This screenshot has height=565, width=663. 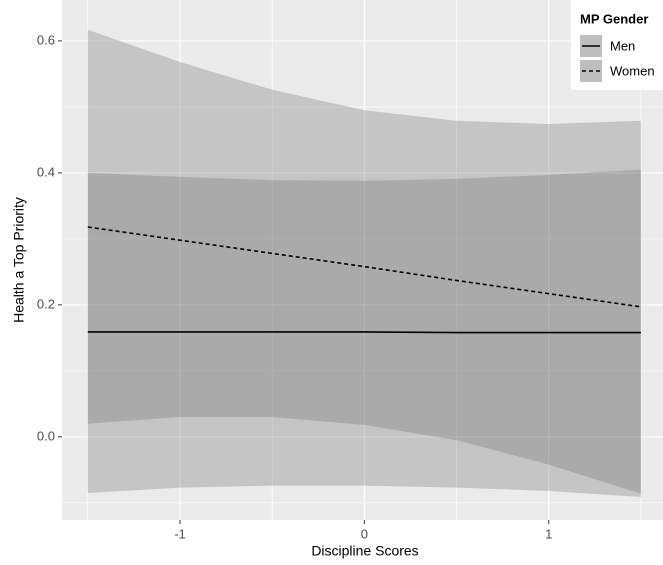 I want to click on legend-label: Women, so click(x=632, y=70).